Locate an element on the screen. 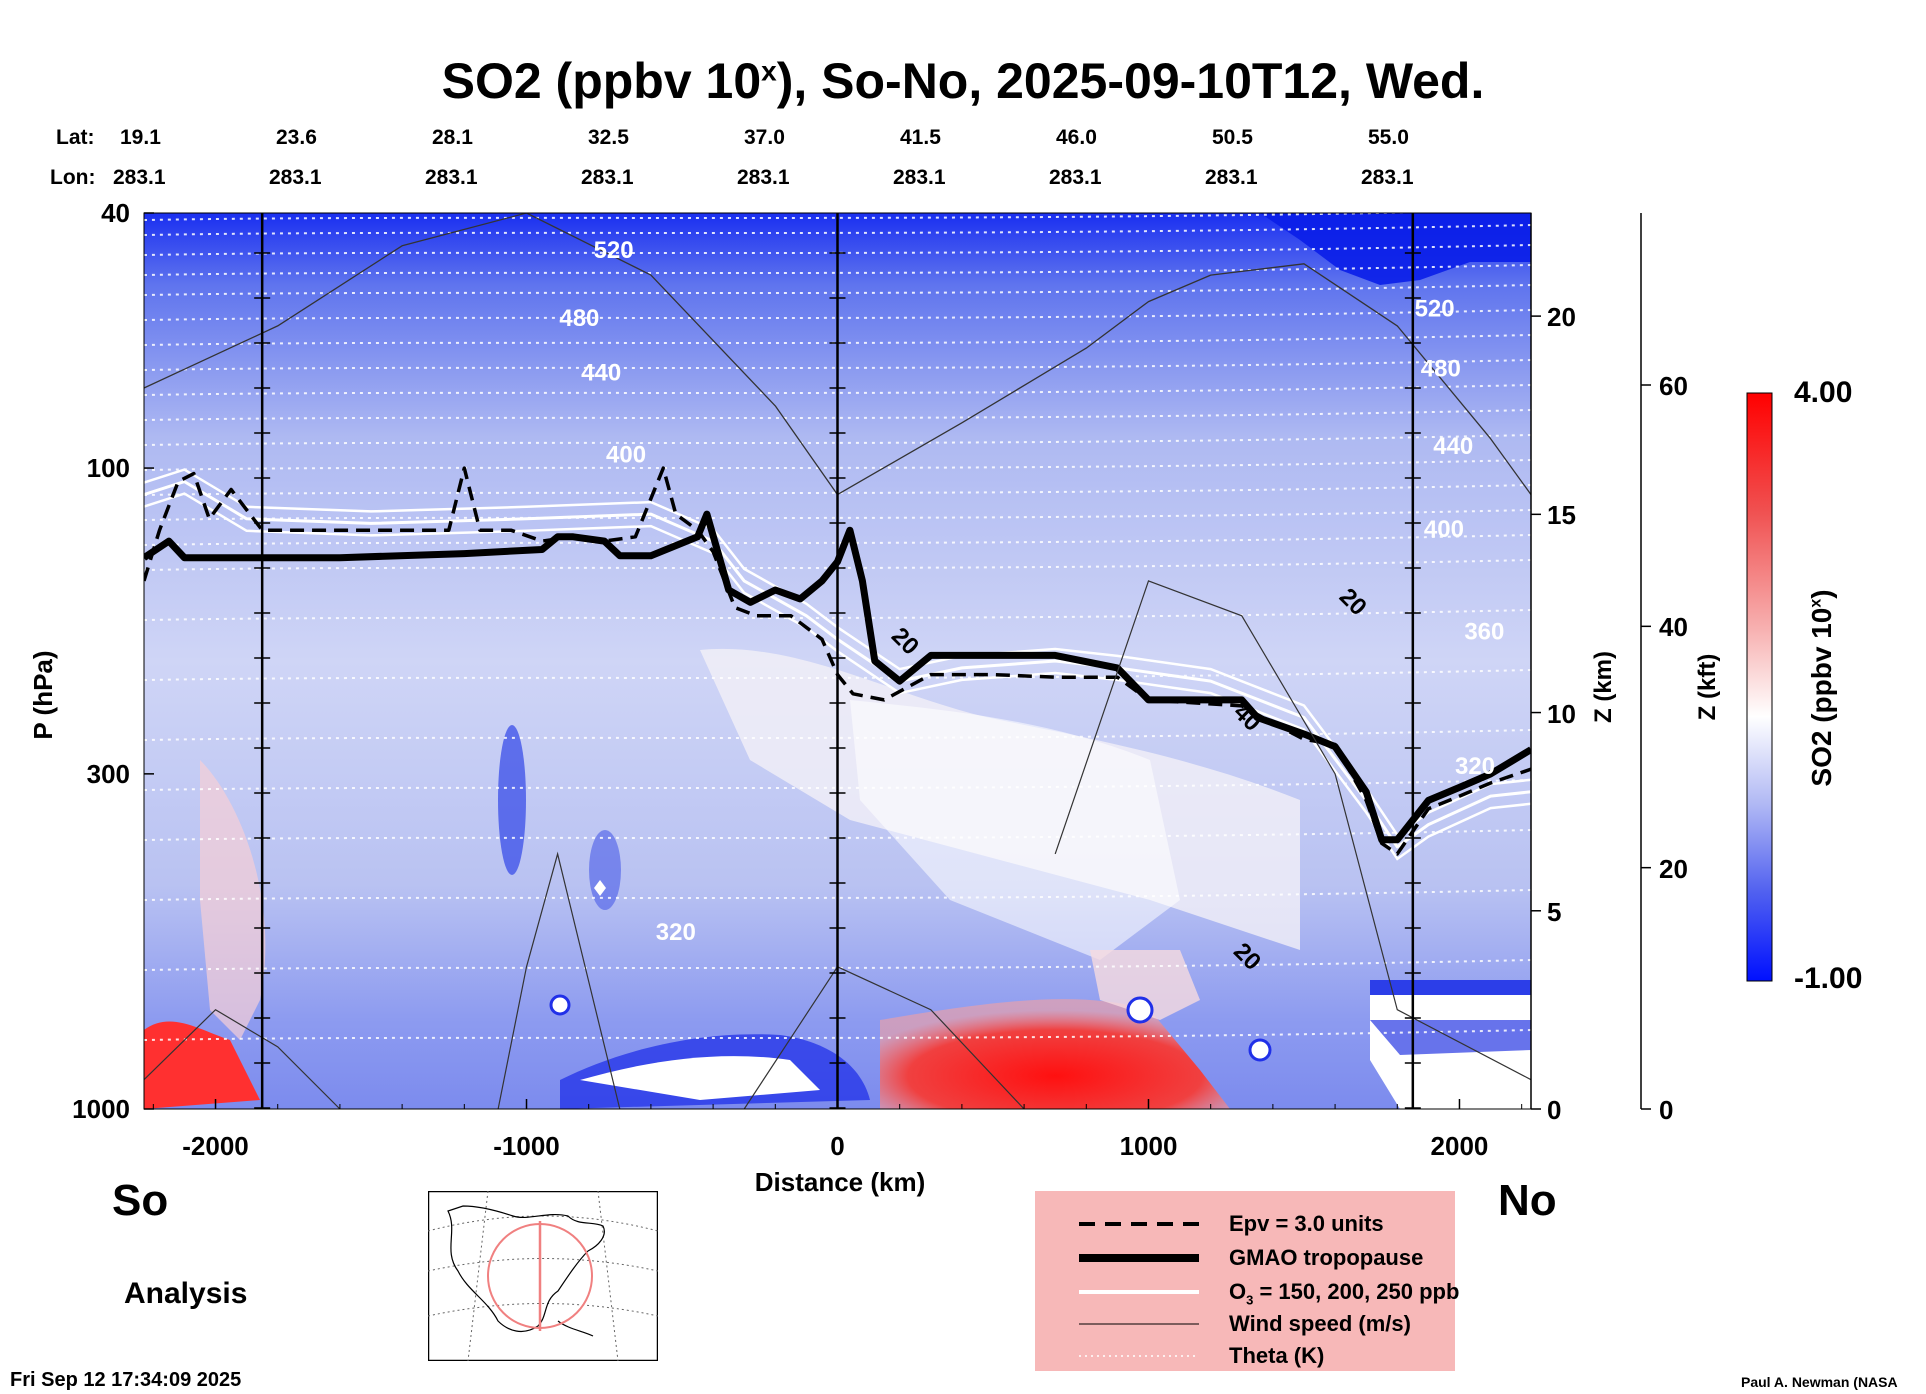 The image size is (1926, 1394). z-kft-tick-label: 60 is located at coordinates (1673, 386).